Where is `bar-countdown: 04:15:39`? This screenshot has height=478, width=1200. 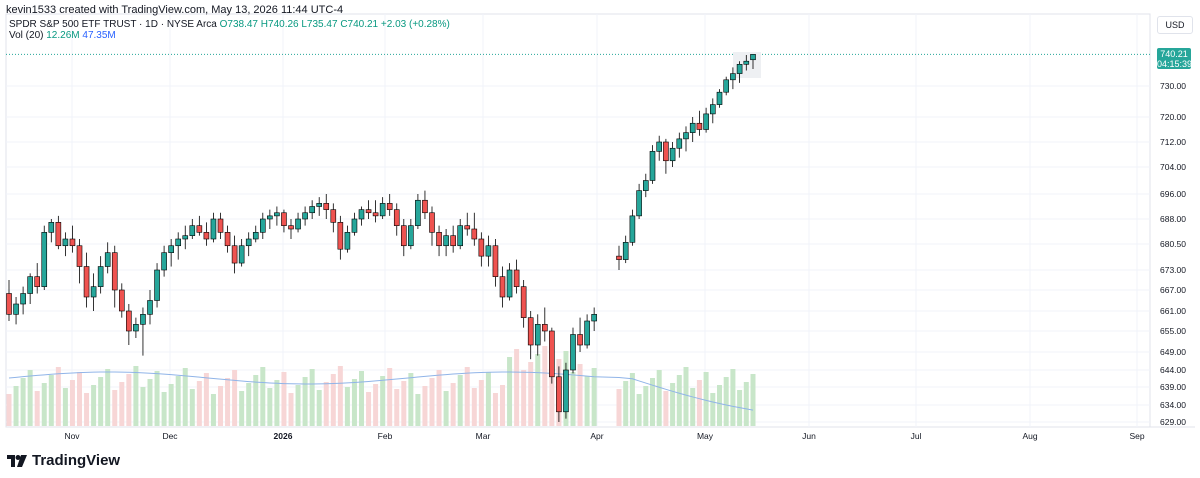 bar-countdown: 04:15:39 is located at coordinates (1175, 64).